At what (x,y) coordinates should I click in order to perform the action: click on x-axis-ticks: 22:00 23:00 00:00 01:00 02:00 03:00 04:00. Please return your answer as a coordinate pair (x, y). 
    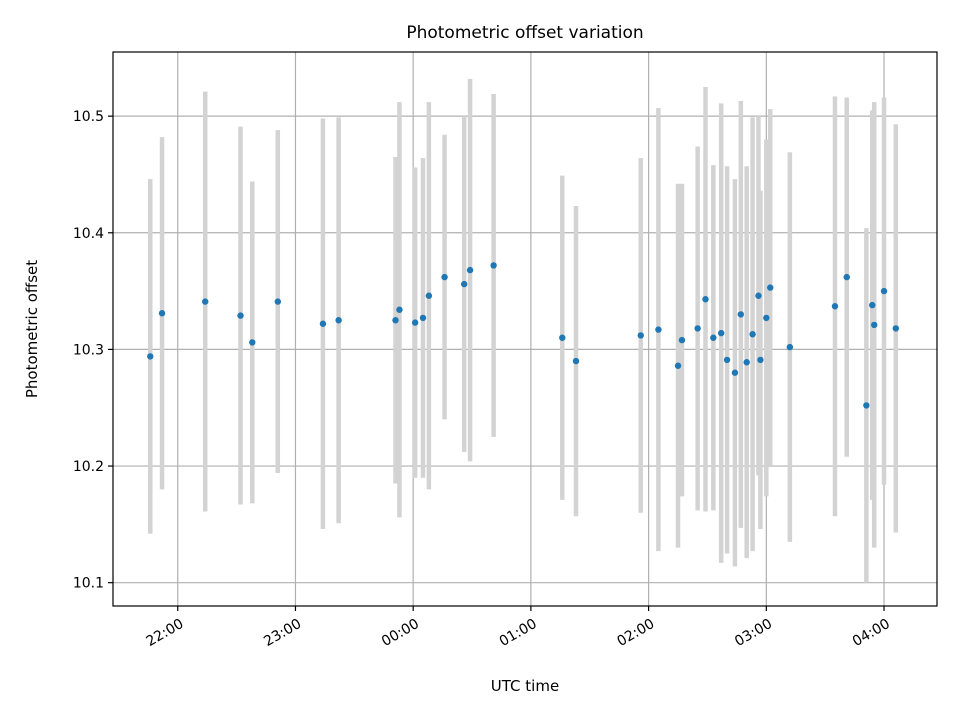
    Looking at the image, I should click on (518, 628).